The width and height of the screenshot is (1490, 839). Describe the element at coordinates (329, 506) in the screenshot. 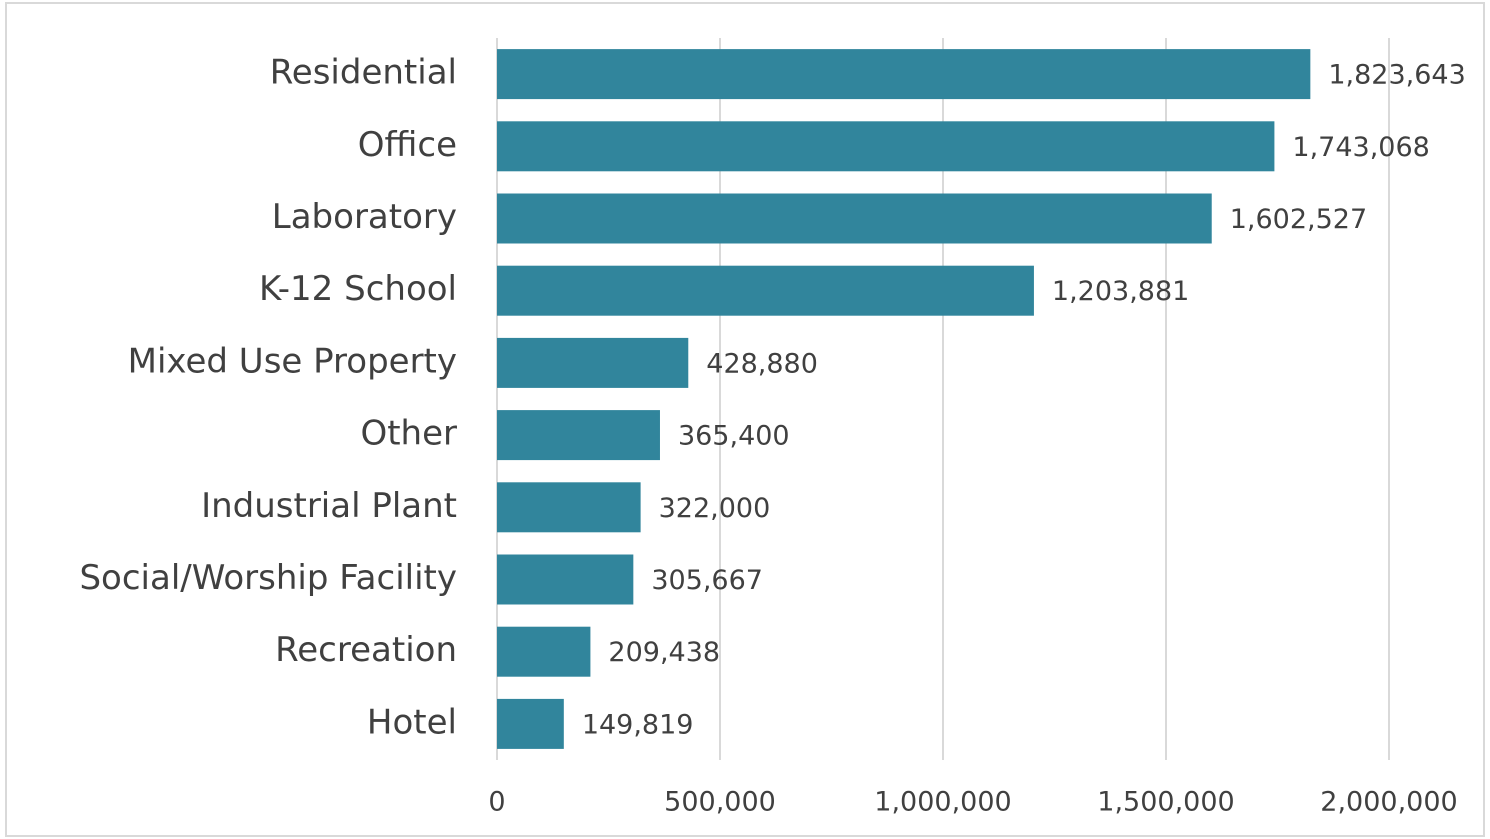

I see `y-tick-label: Industrial Plant` at that location.